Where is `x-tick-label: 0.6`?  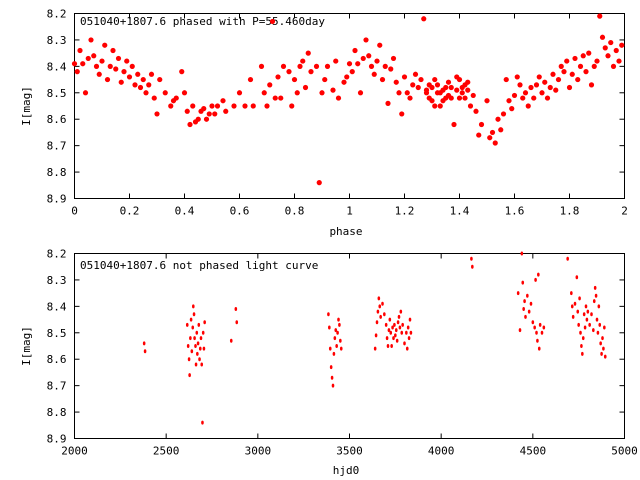
x-tick-label: 0.6 is located at coordinates (240, 211).